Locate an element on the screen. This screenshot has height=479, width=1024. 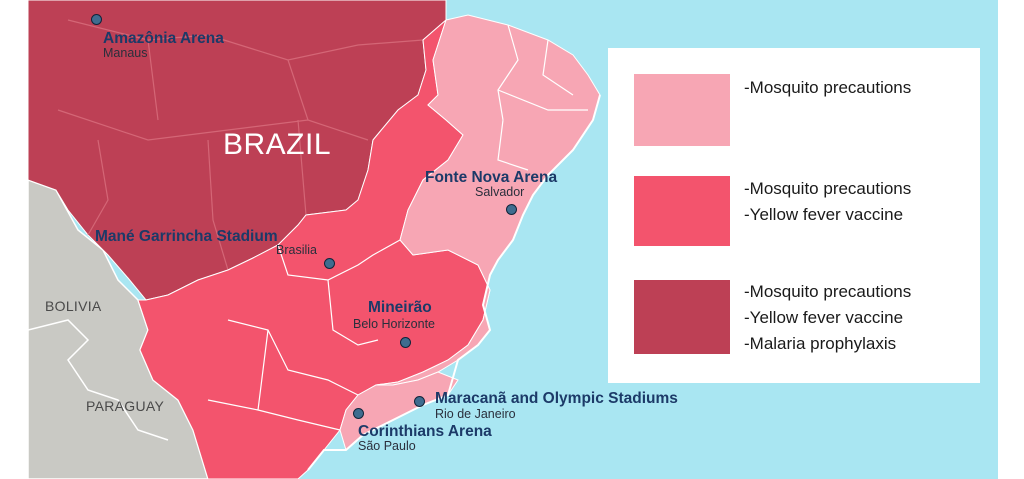
stadium-marker-maracana is located at coordinates (419, 401).